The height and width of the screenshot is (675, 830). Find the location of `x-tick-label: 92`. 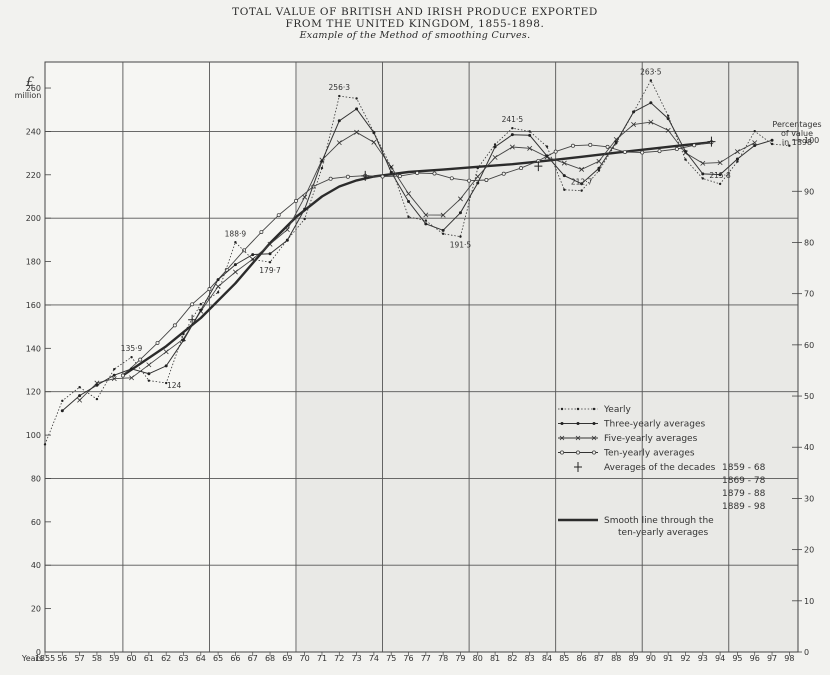

x-tick-label: 92 is located at coordinates (685, 658).